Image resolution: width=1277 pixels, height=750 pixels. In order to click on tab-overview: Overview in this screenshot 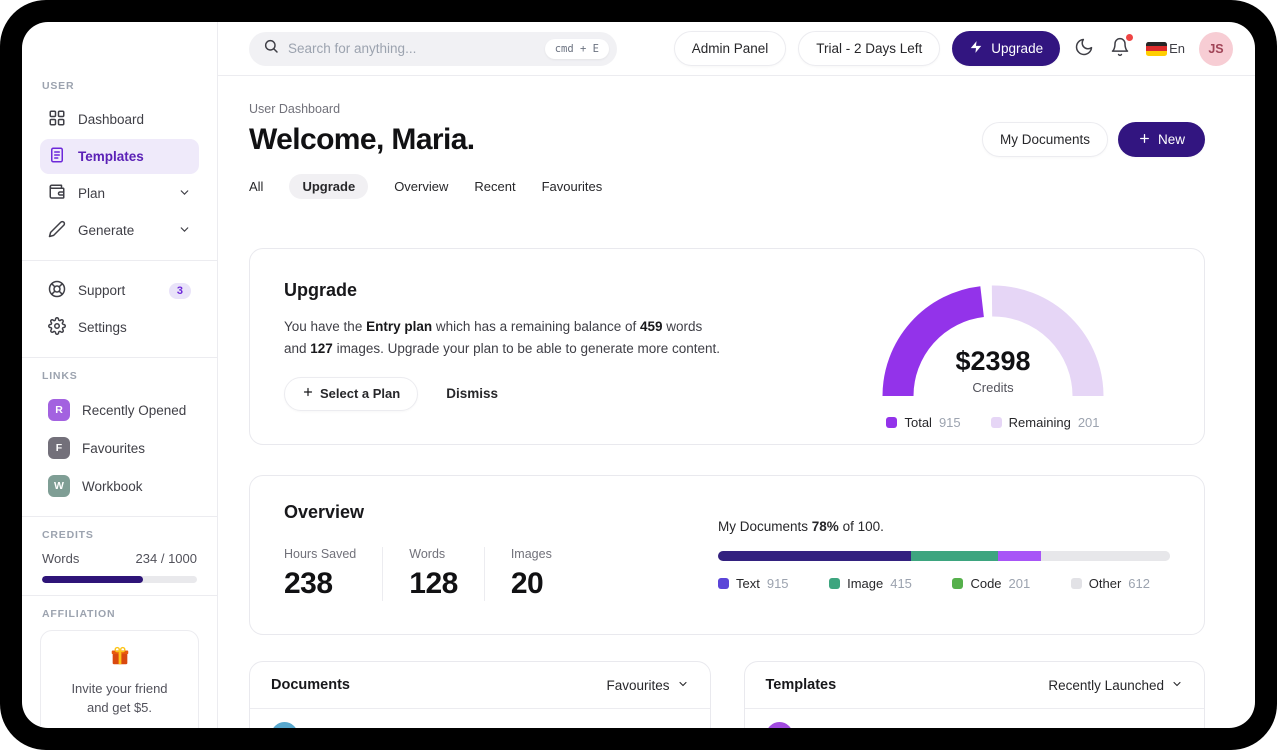, I will do `click(421, 186)`.